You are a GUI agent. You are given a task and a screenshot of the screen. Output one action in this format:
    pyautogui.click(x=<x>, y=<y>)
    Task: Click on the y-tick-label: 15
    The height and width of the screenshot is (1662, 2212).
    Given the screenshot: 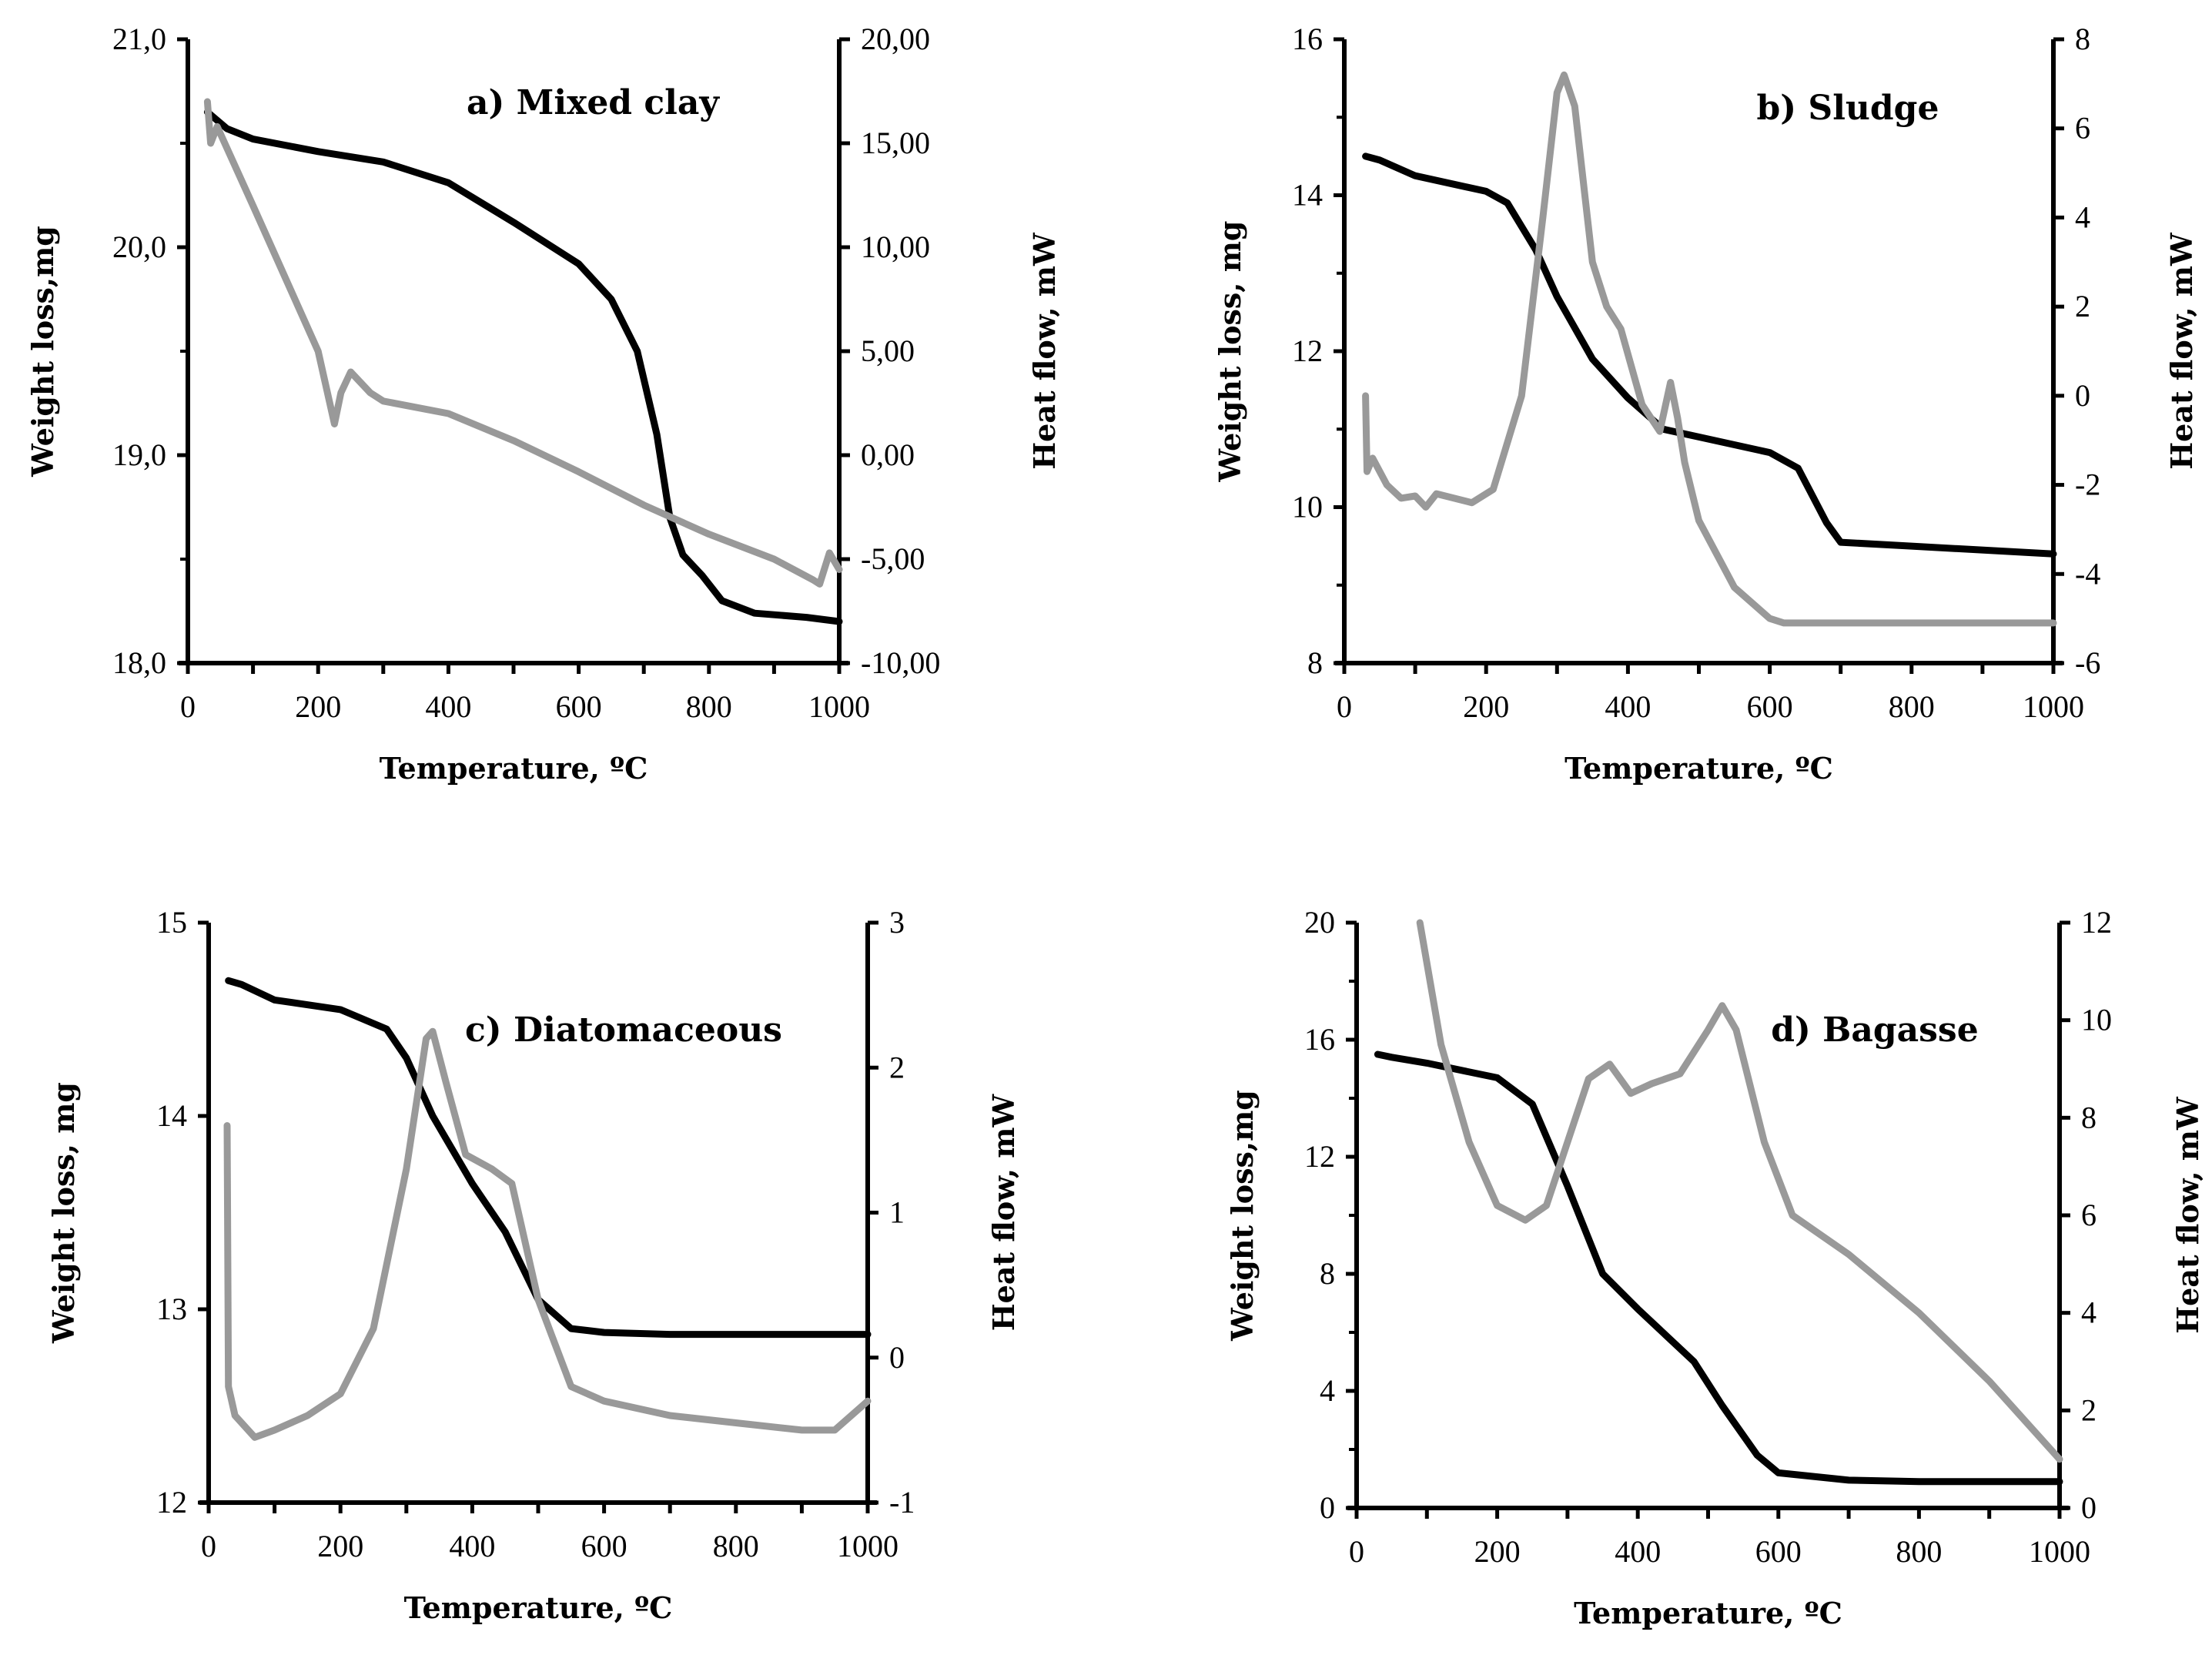 What is the action you would take?
    pyautogui.click(x=171, y=922)
    